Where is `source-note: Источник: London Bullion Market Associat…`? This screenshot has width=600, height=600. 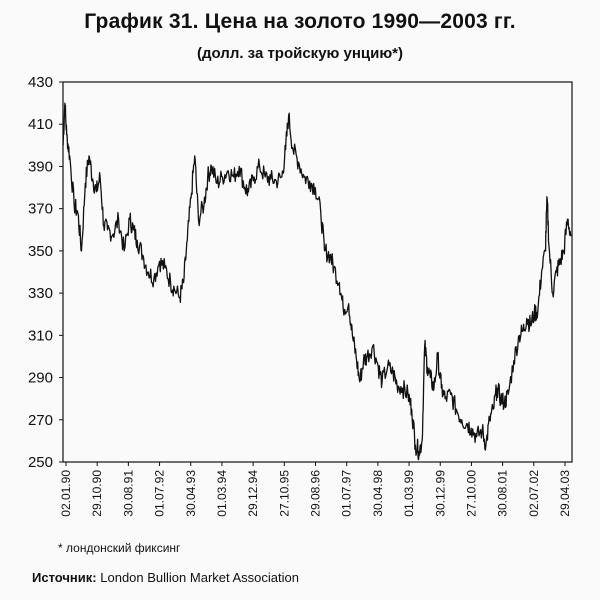
source-note: Источник: London Bullion Market Associat… is located at coordinates (165, 577).